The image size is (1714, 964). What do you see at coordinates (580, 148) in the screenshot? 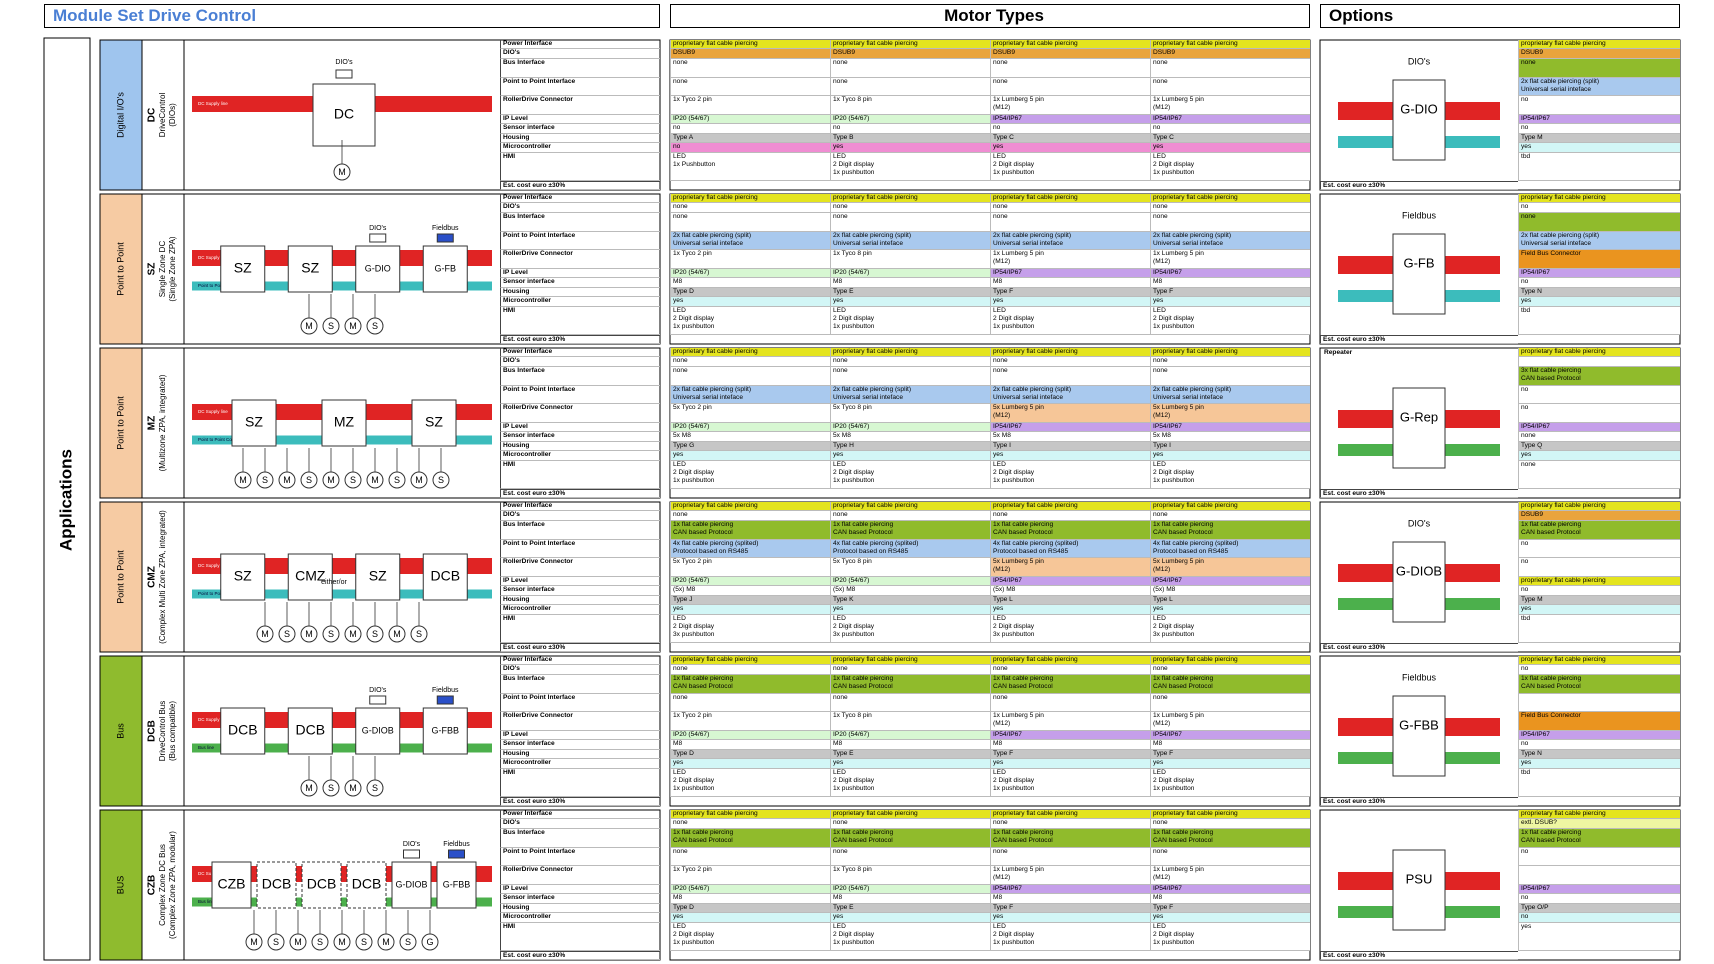
I see `property-label: Microcontroller` at bounding box center [580, 148].